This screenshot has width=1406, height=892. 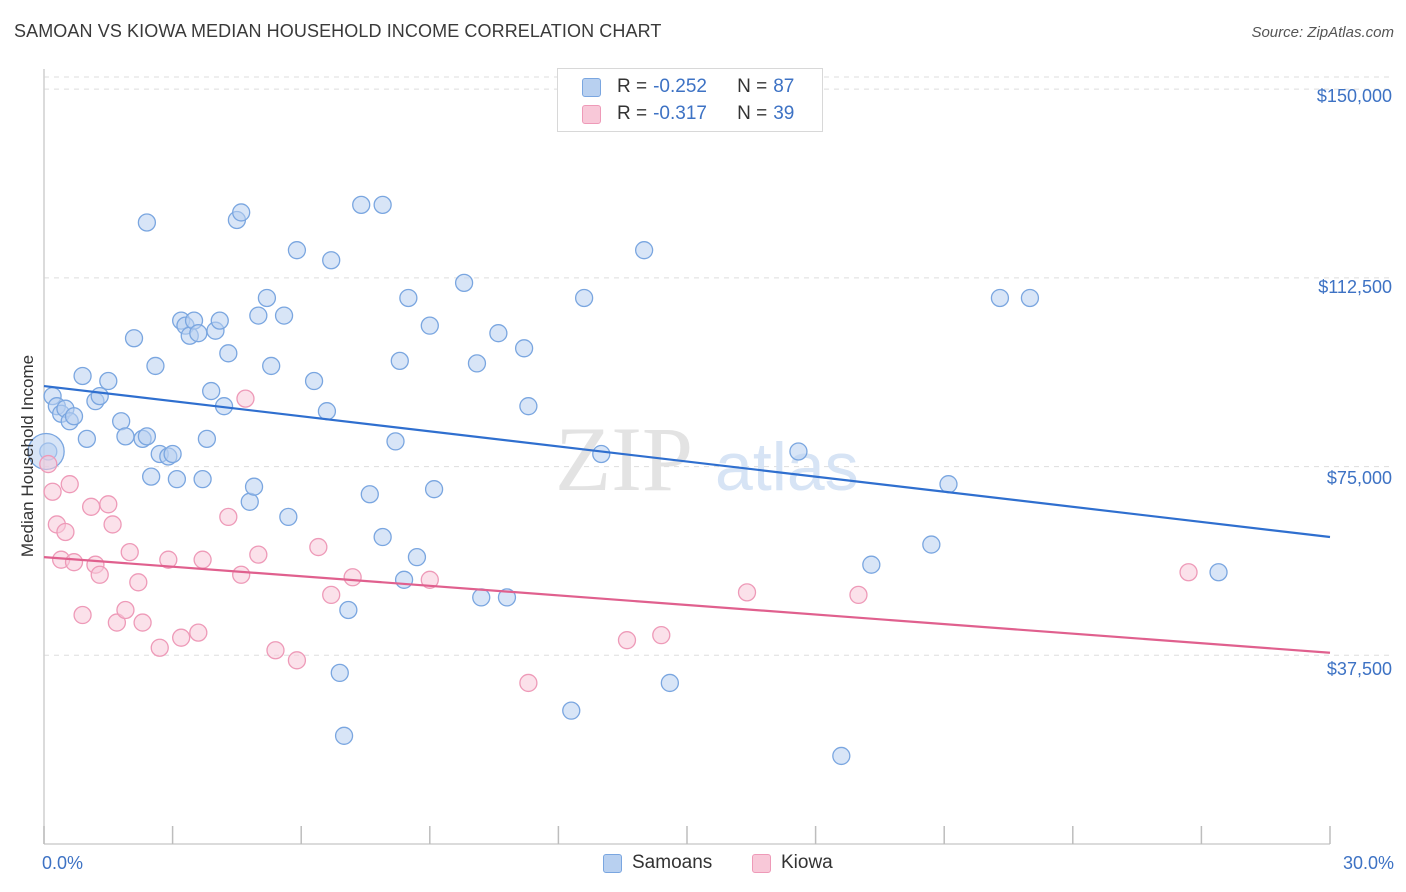 What do you see at coordinates (784, 113) in the screenshot?
I see `legend-n-value: 39` at bounding box center [784, 113].